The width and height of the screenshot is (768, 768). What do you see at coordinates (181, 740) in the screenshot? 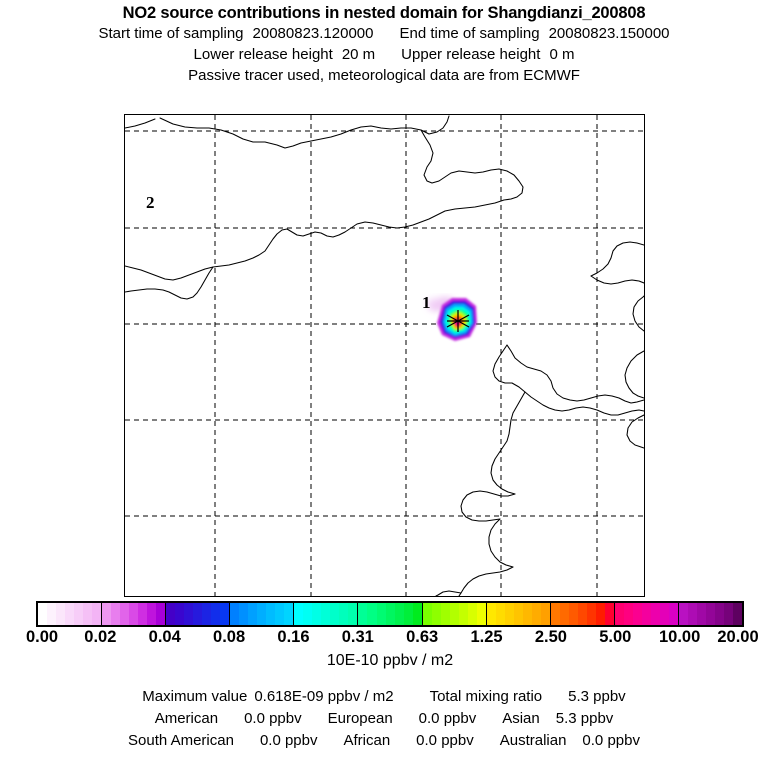
I see `region-name-south-american: South American` at bounding box center [181, 740].